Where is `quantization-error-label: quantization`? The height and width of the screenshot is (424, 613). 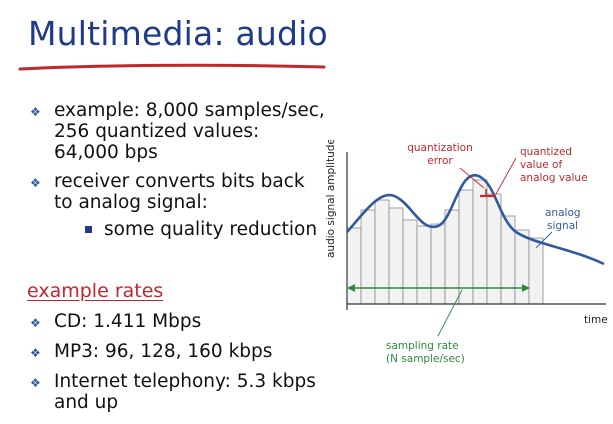
quantization-error-label: quantization is located at coordinates (440, 148).